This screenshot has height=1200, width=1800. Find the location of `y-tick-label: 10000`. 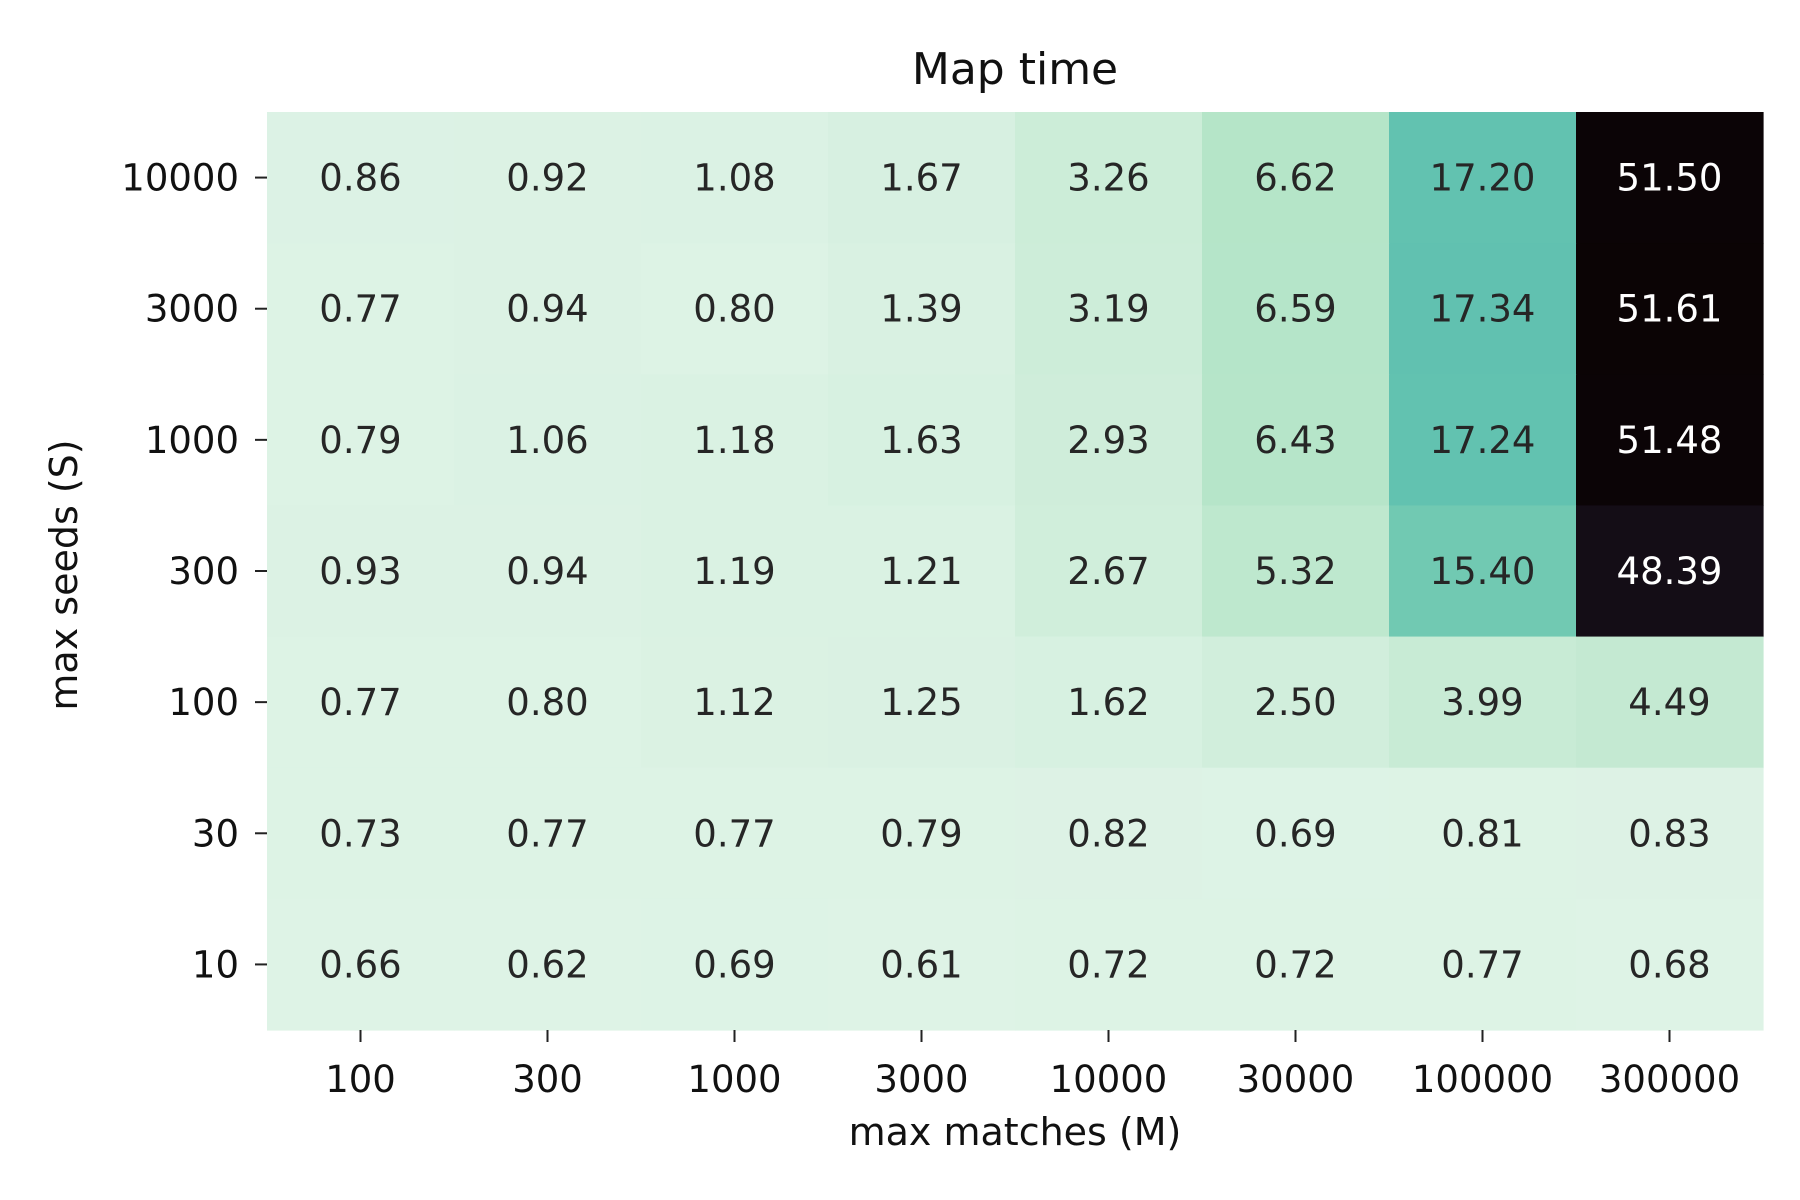

y-tick-label: 10000 is located at coordinates (180, 178).